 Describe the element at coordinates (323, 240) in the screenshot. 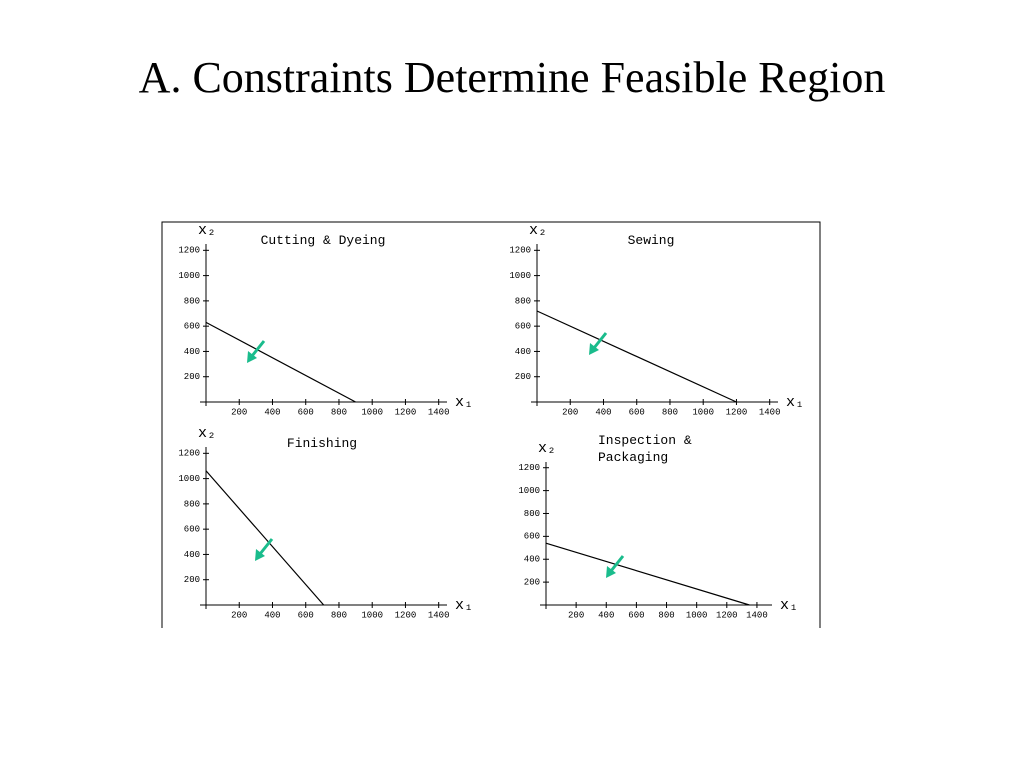

I see `chart-title: Cutting & Dyeing` at that location.